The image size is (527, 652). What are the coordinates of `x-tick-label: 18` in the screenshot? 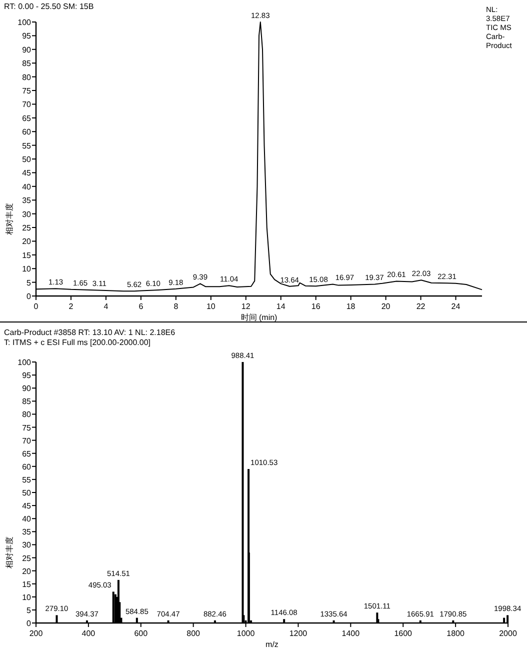 It's located at (351, 306).